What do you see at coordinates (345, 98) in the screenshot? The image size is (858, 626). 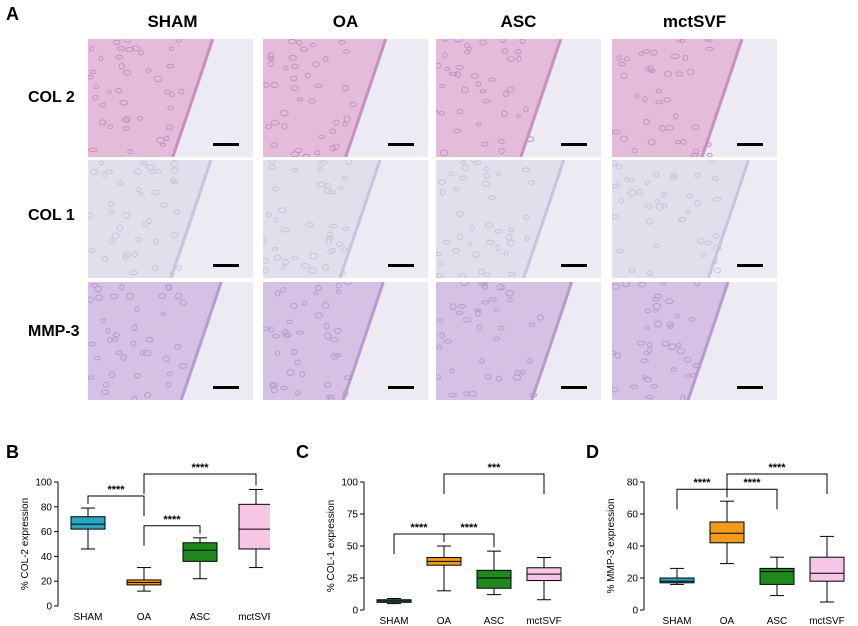 I see `tile-col2-oa` at bounding box center [345, 98].